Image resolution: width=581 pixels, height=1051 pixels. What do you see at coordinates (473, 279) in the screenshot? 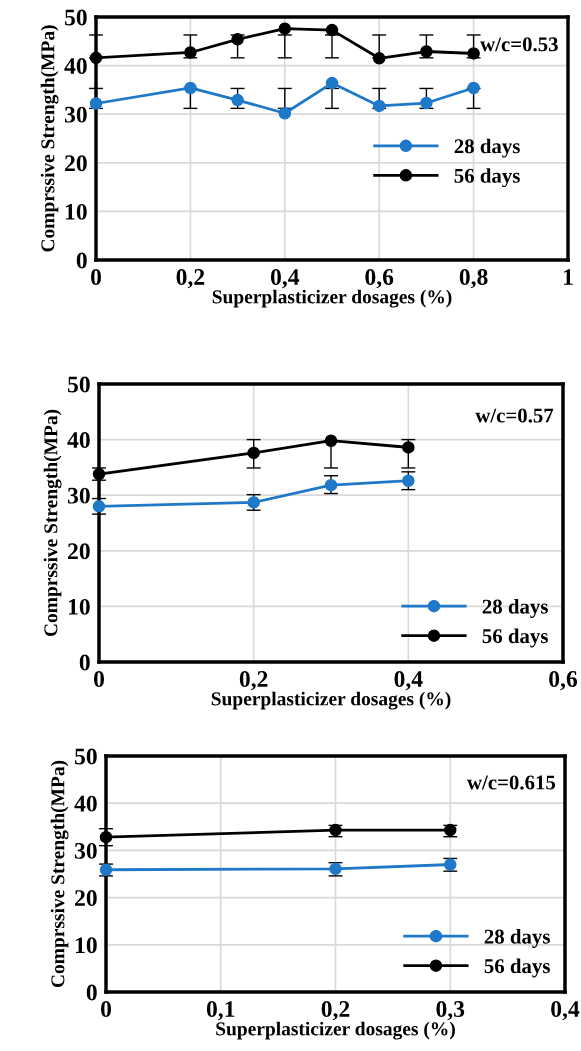
I see `x-tick-label: 0,8` at bounding box center [473, 279].